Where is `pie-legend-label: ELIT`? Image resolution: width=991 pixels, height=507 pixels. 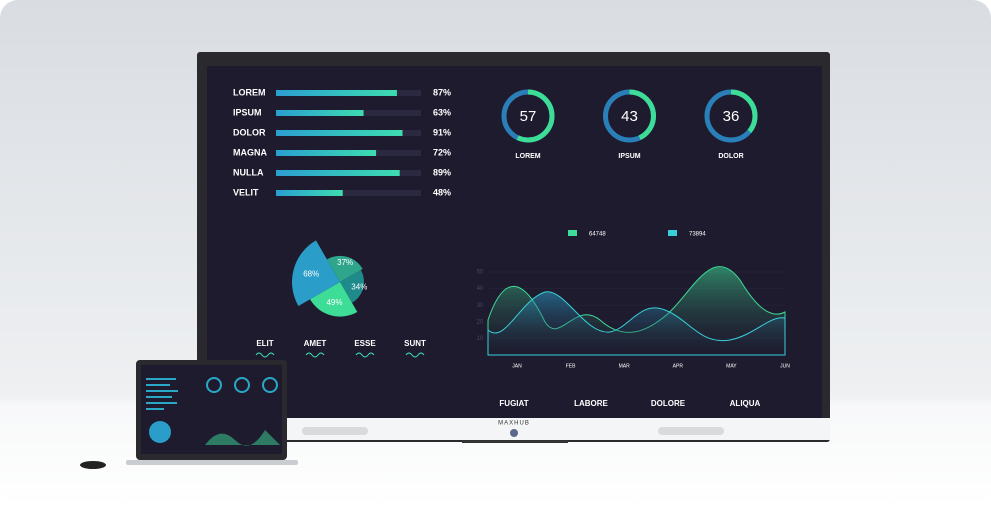 pie-legend-label: ELIT is located at coordinates (264, 343).